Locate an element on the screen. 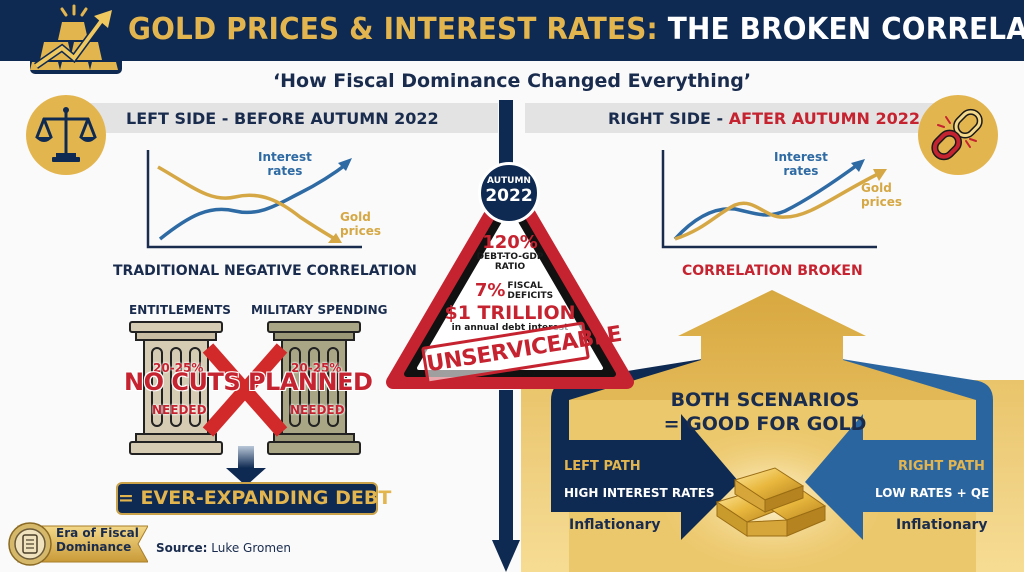 This screenshot has width=1024, height=572. right-chart-label-interest: Interest rates is located at coordinates (801, 164).